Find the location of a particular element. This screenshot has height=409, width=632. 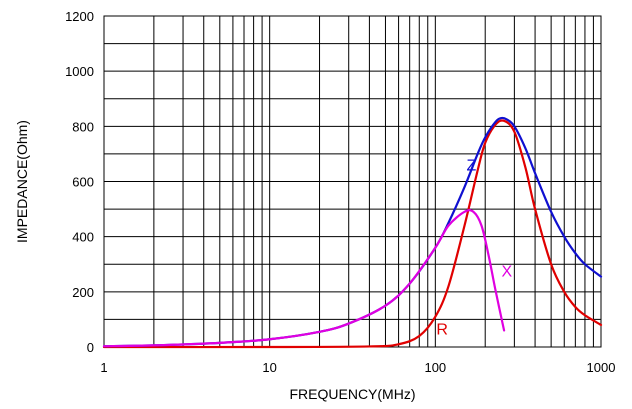

y-tick-label: 400 is located at coordinates (83, 237).